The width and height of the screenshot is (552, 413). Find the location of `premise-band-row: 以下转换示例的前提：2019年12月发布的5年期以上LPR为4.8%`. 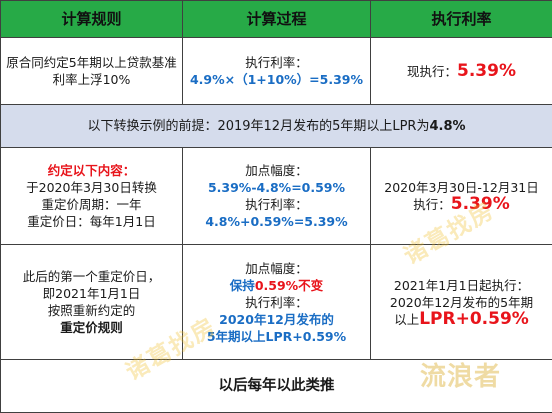

premise-band-row: 以下转换示例的前提：2019年12月发布的5年期以上LPR为4.8% is located at coordinates (276, 126).